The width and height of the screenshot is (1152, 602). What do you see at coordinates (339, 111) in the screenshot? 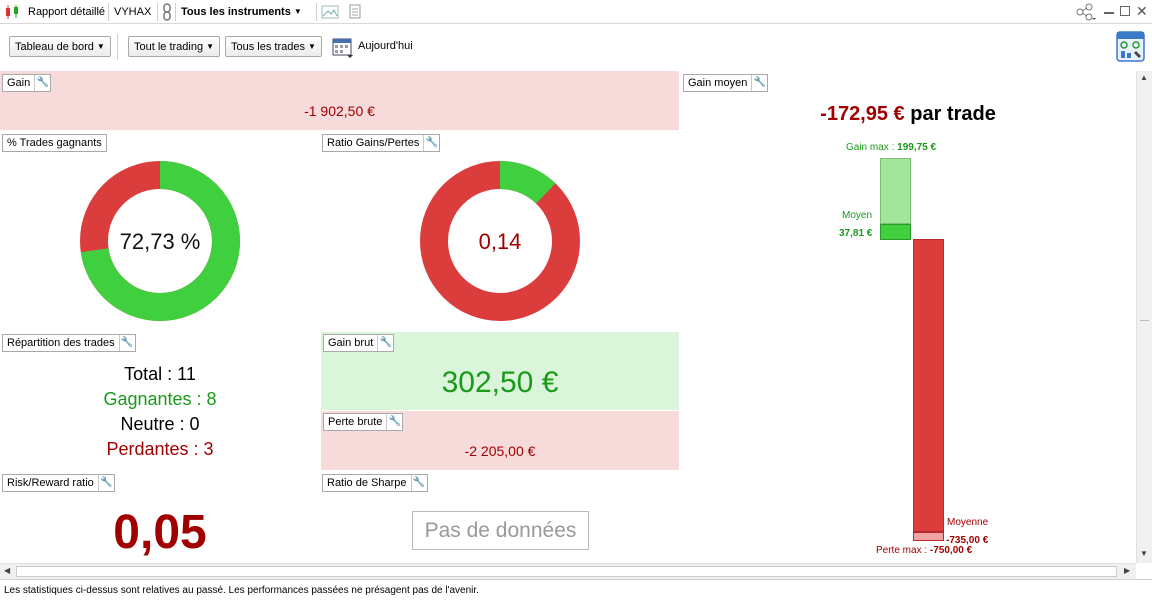
I see `gain-value: -1 902,50 €` at bounding box center [339, 111].